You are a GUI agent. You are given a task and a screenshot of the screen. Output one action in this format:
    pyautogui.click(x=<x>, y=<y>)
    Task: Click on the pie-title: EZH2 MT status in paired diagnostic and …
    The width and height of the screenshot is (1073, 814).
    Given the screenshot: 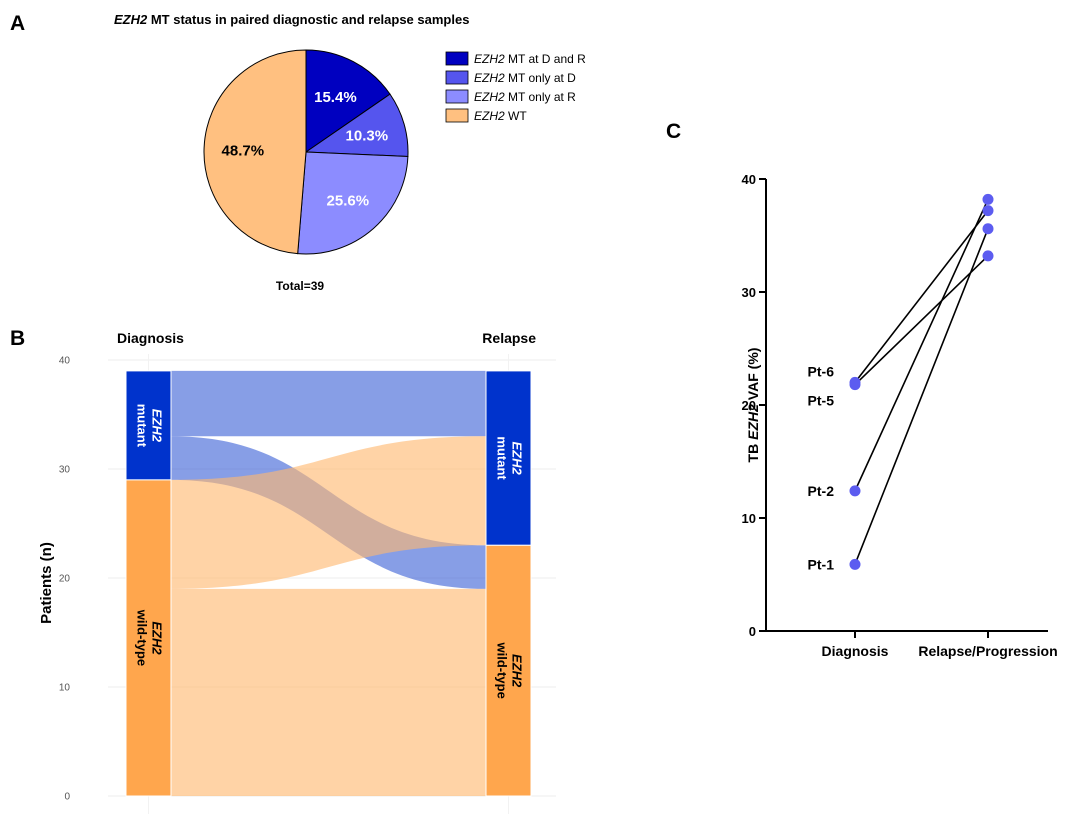 What is the action you would take?
    pyautogui.click(x=291, y=19)
    